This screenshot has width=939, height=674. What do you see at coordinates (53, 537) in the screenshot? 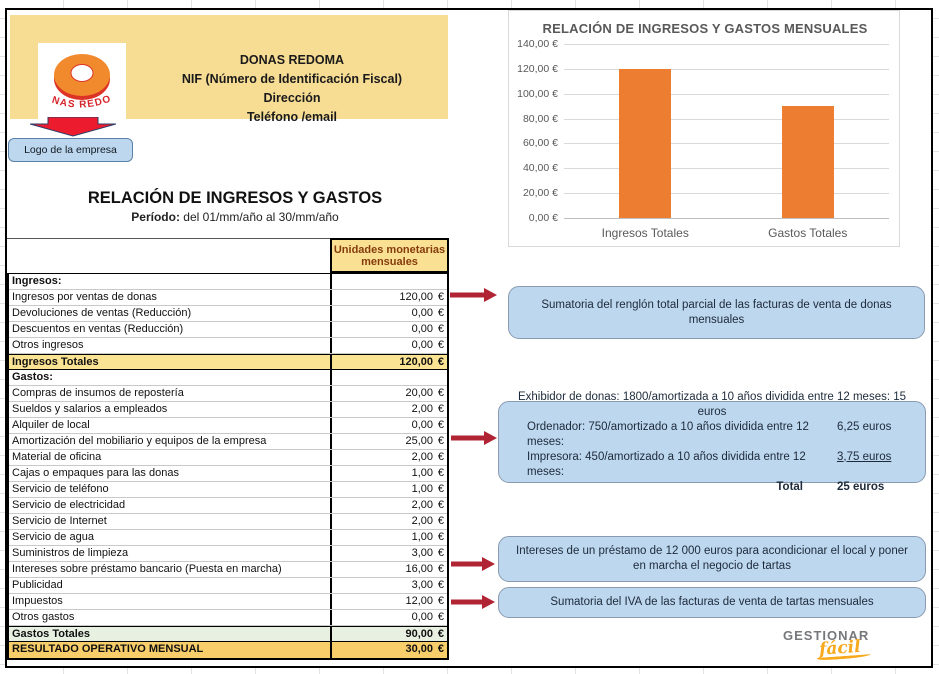
I see `row-label: Servicio de agua` at bounding box center [53, 537].